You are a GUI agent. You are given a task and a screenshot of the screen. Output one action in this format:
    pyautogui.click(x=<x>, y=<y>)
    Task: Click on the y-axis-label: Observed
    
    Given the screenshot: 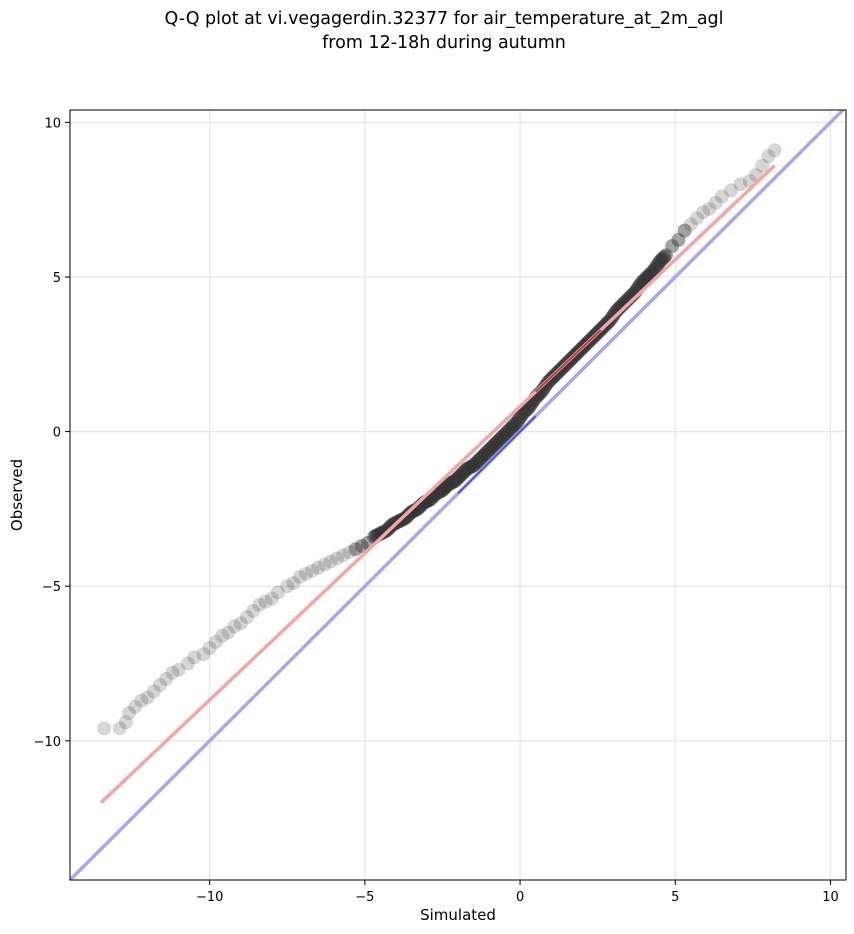 What is the action you would take?
    pyautogui.click(x=17, y=495)
    